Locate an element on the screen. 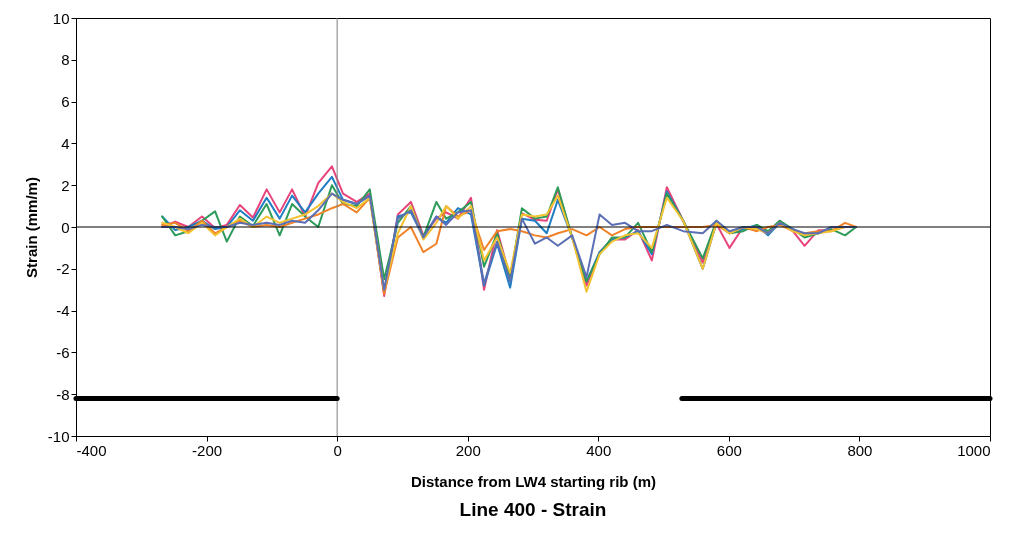  y-tick-label: 0 is located at coordinates (65, 227).